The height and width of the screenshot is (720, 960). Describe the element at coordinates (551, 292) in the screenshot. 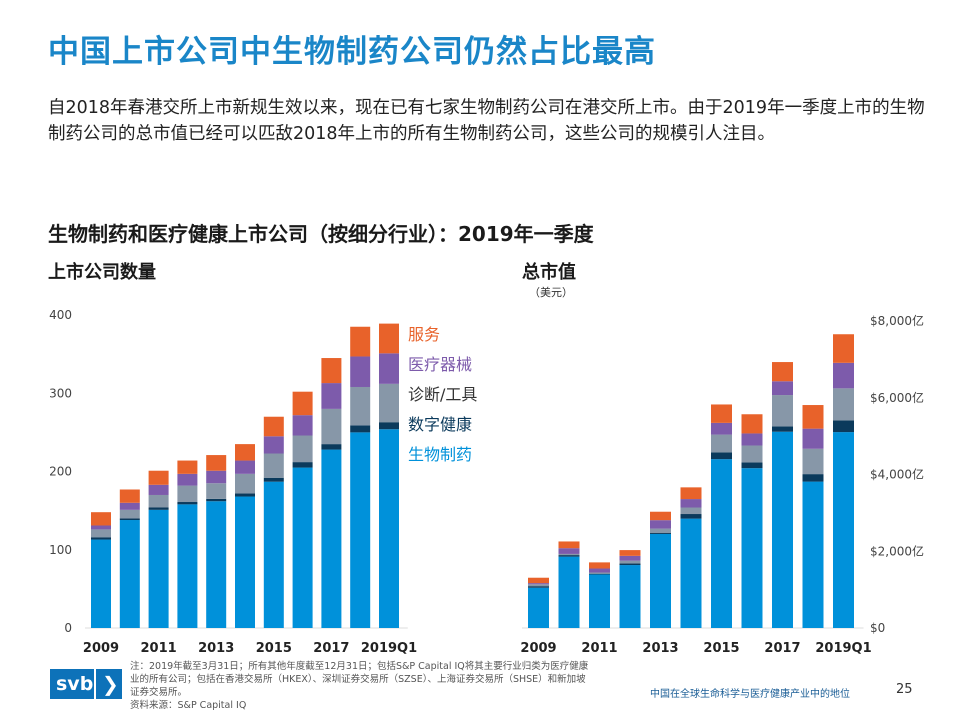

I see `right-chart-unit: （美元）` at that location.